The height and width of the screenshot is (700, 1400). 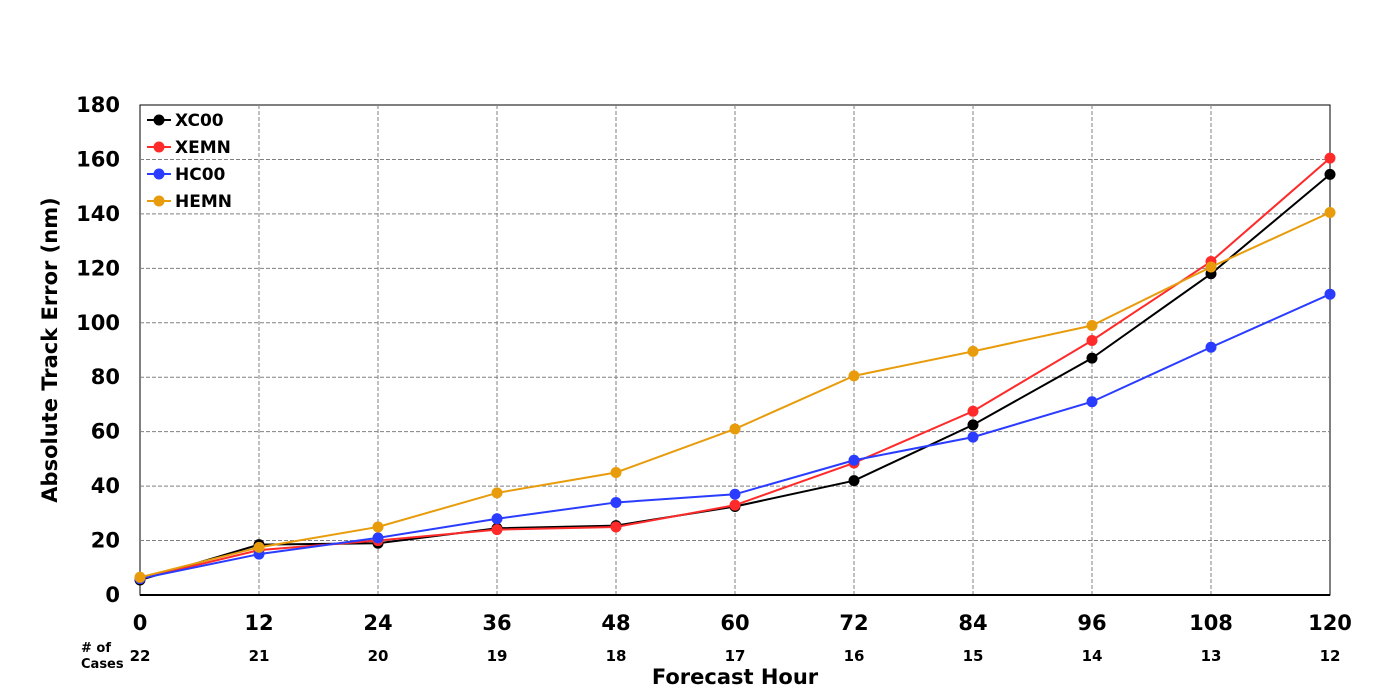 What do you see at coordinates (98, 268) in the screenshot?
I see `y-tick-label: 120` at bounding box center [98, 268].